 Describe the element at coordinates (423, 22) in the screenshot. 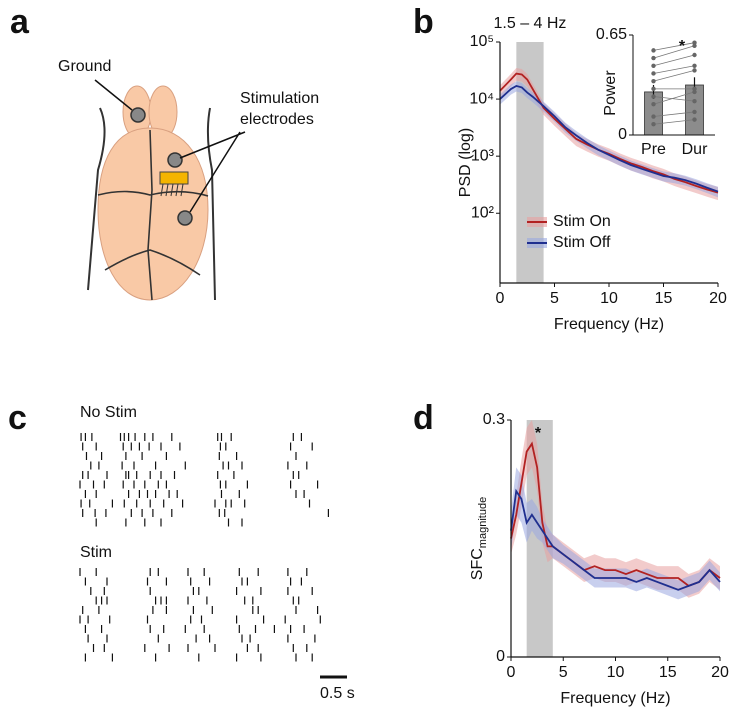

I see `panel-label: b` at that location.